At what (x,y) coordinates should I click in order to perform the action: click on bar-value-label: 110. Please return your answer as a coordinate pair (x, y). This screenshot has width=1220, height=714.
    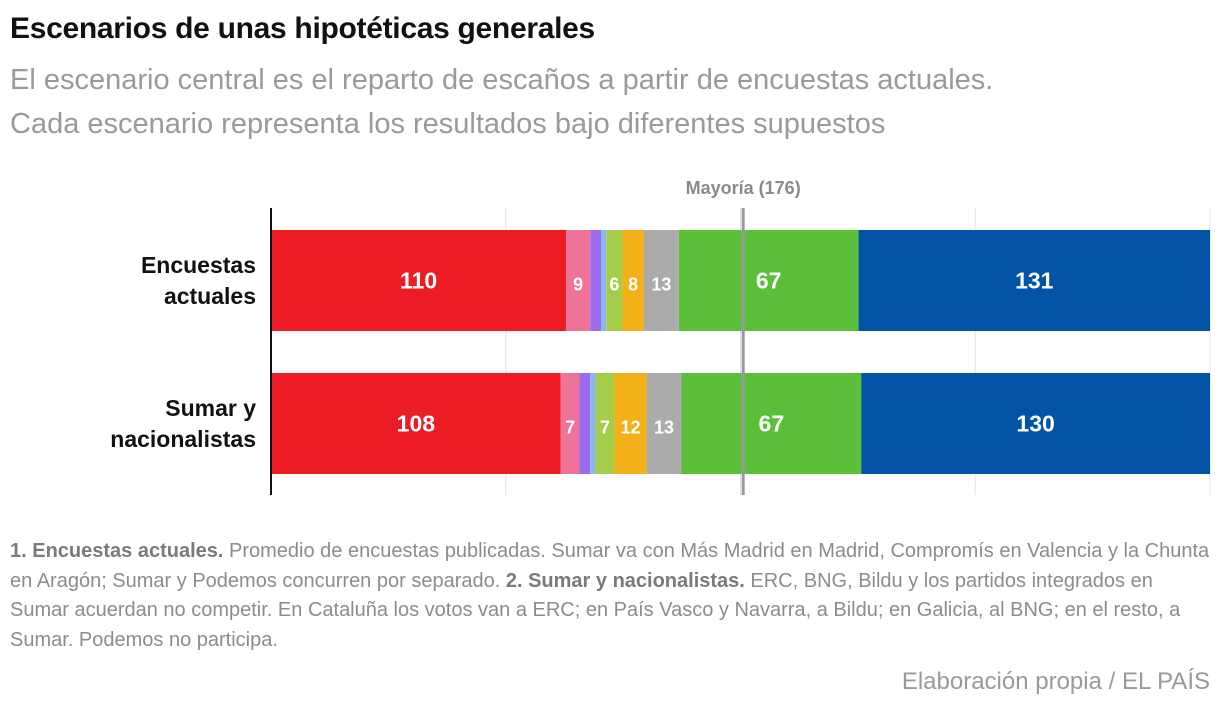
    Looking at the image, I should click on (418, 281).